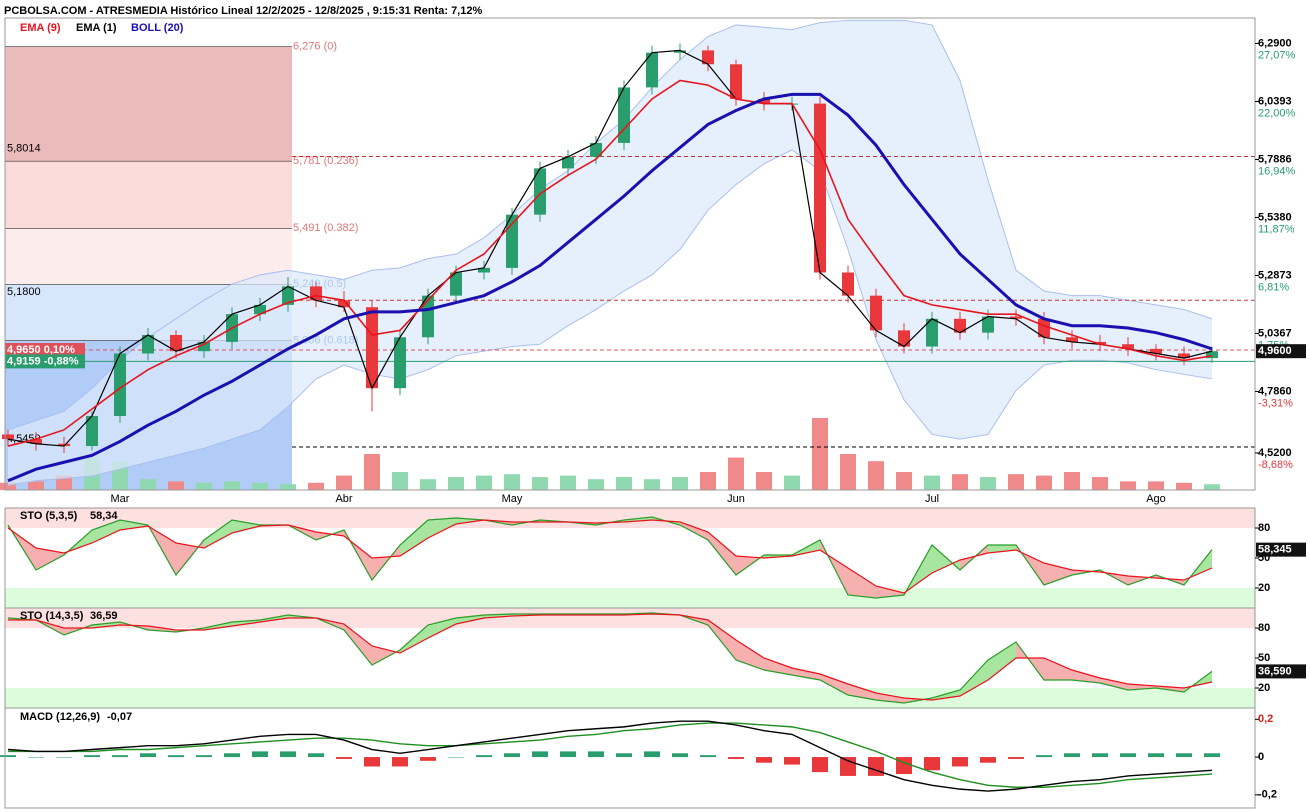 This screenshot has height=812, width=1310. I want to click on y-tick-label: 50, so click(1264, 658).